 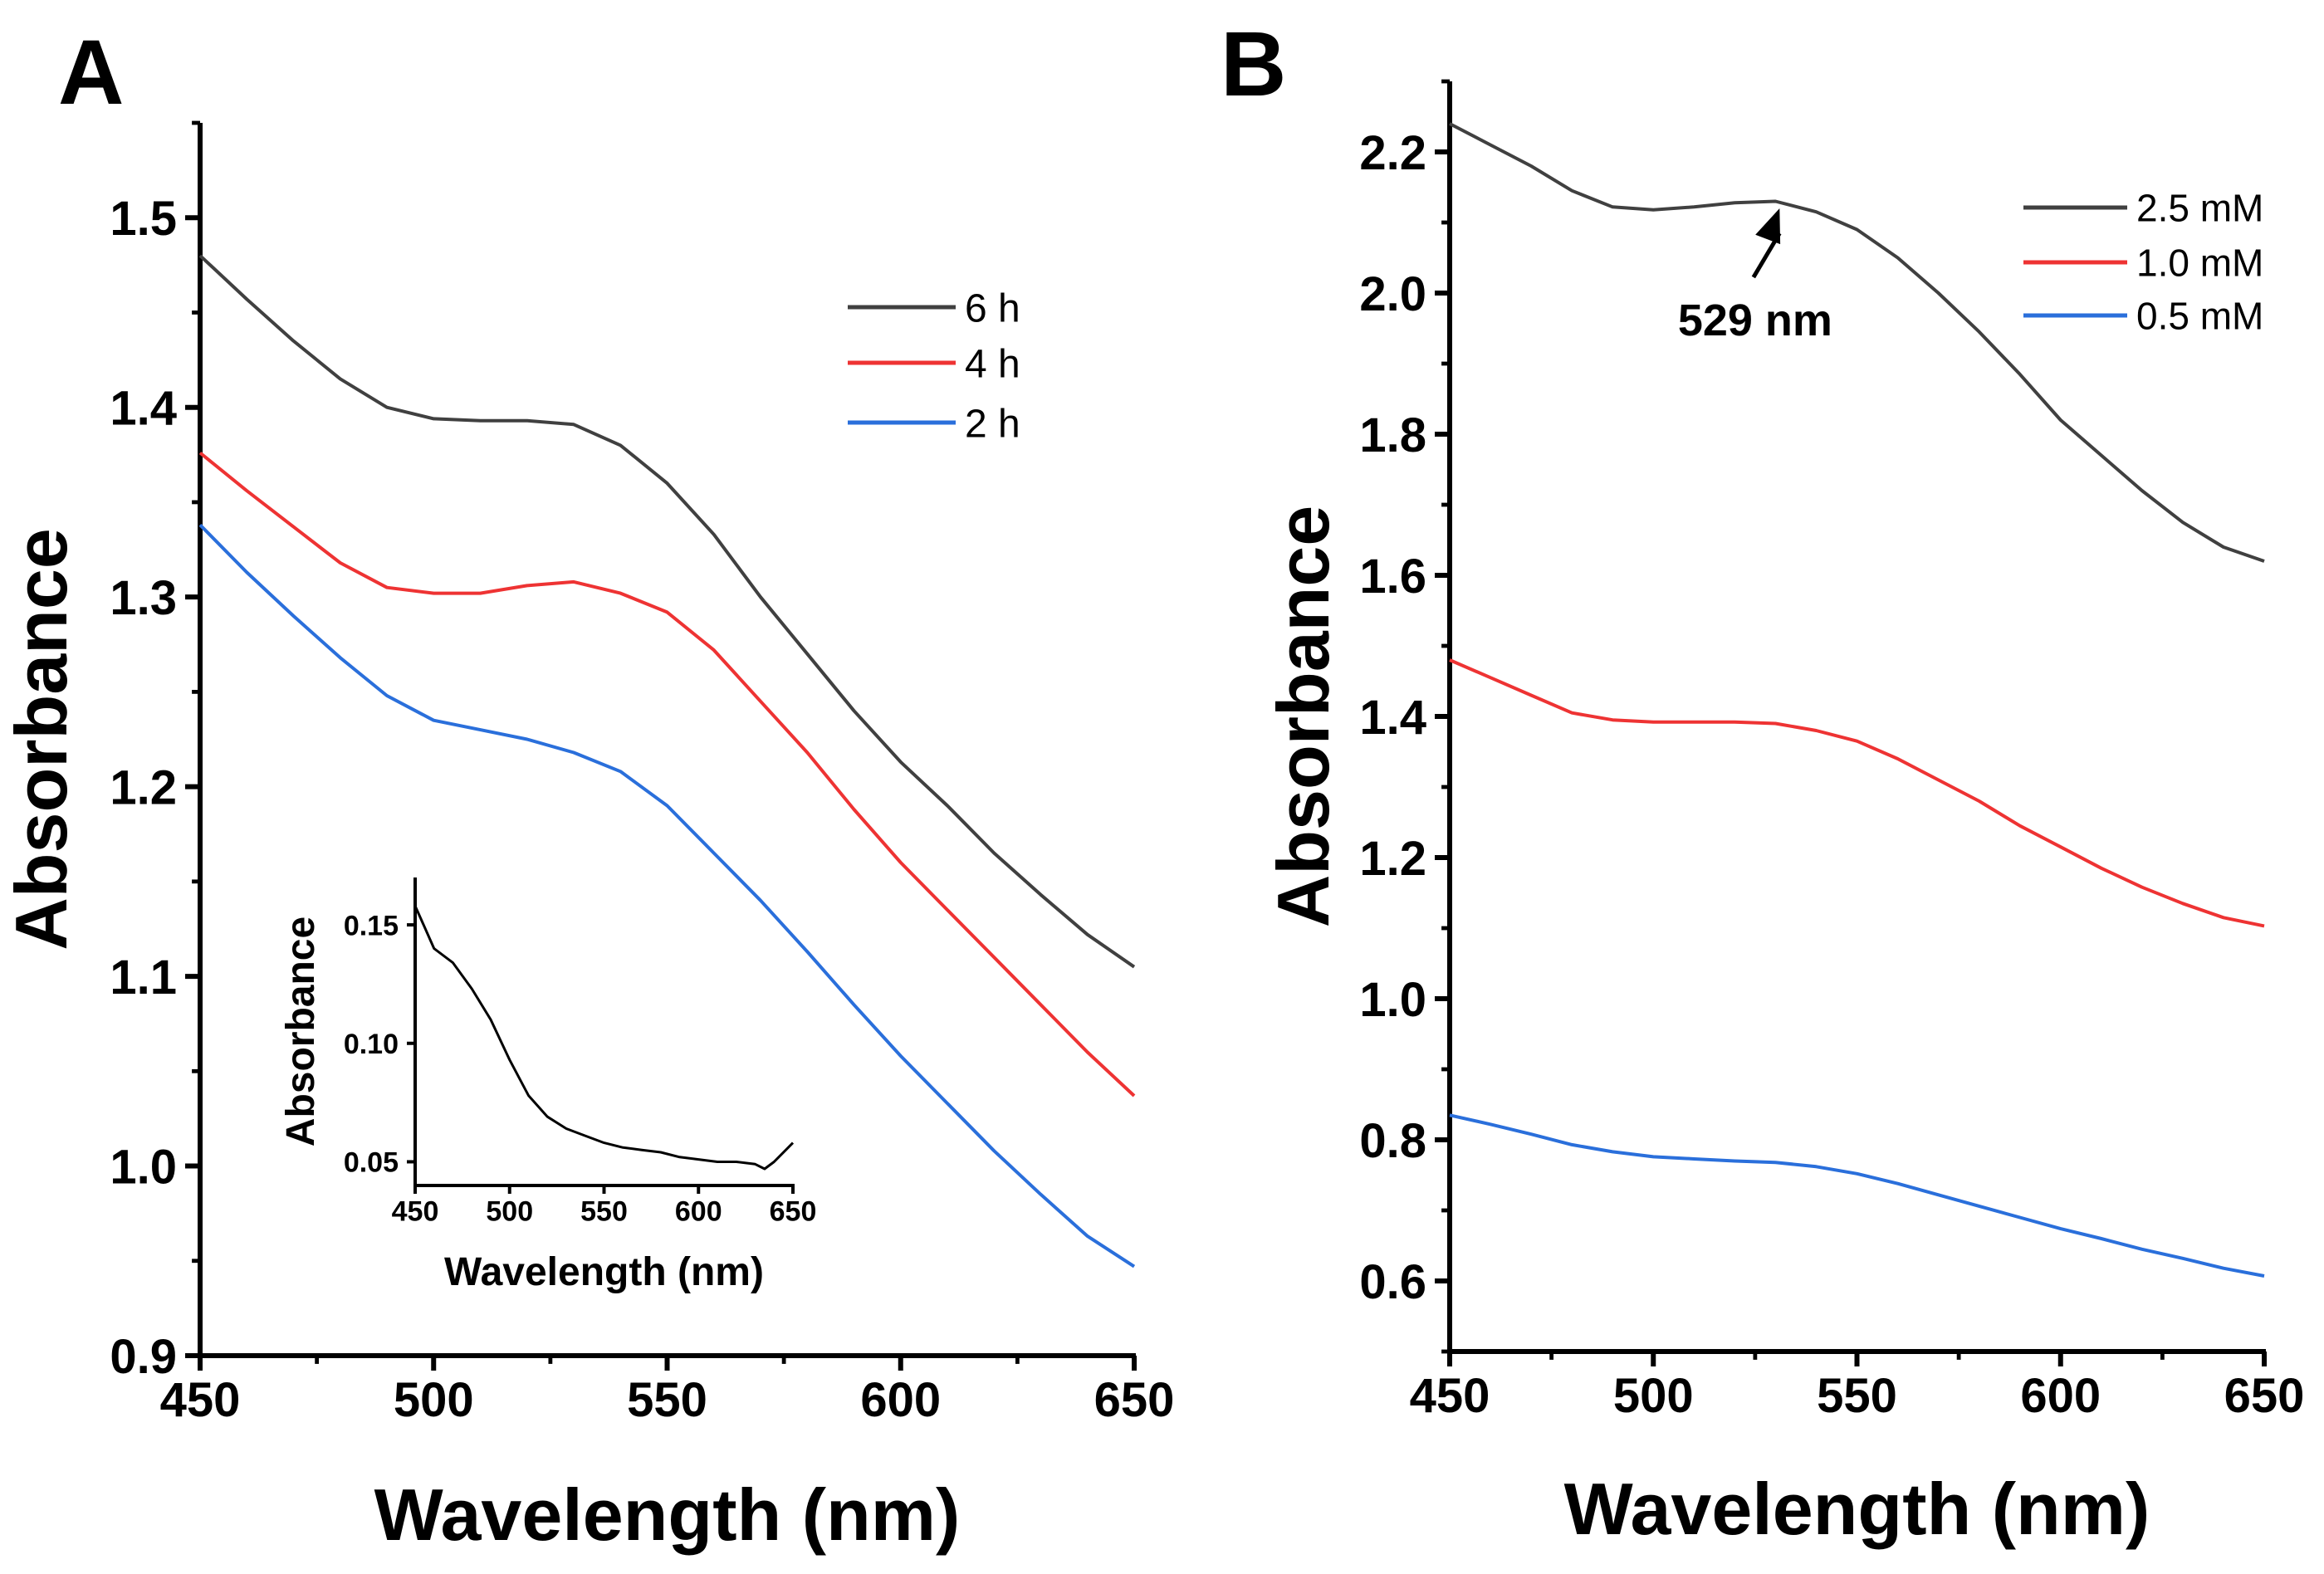 What do you see at coordinates (371, 1044) in the screenshot?
I see `y-tick-label: 0.10` at bounding box center [371, 1044].